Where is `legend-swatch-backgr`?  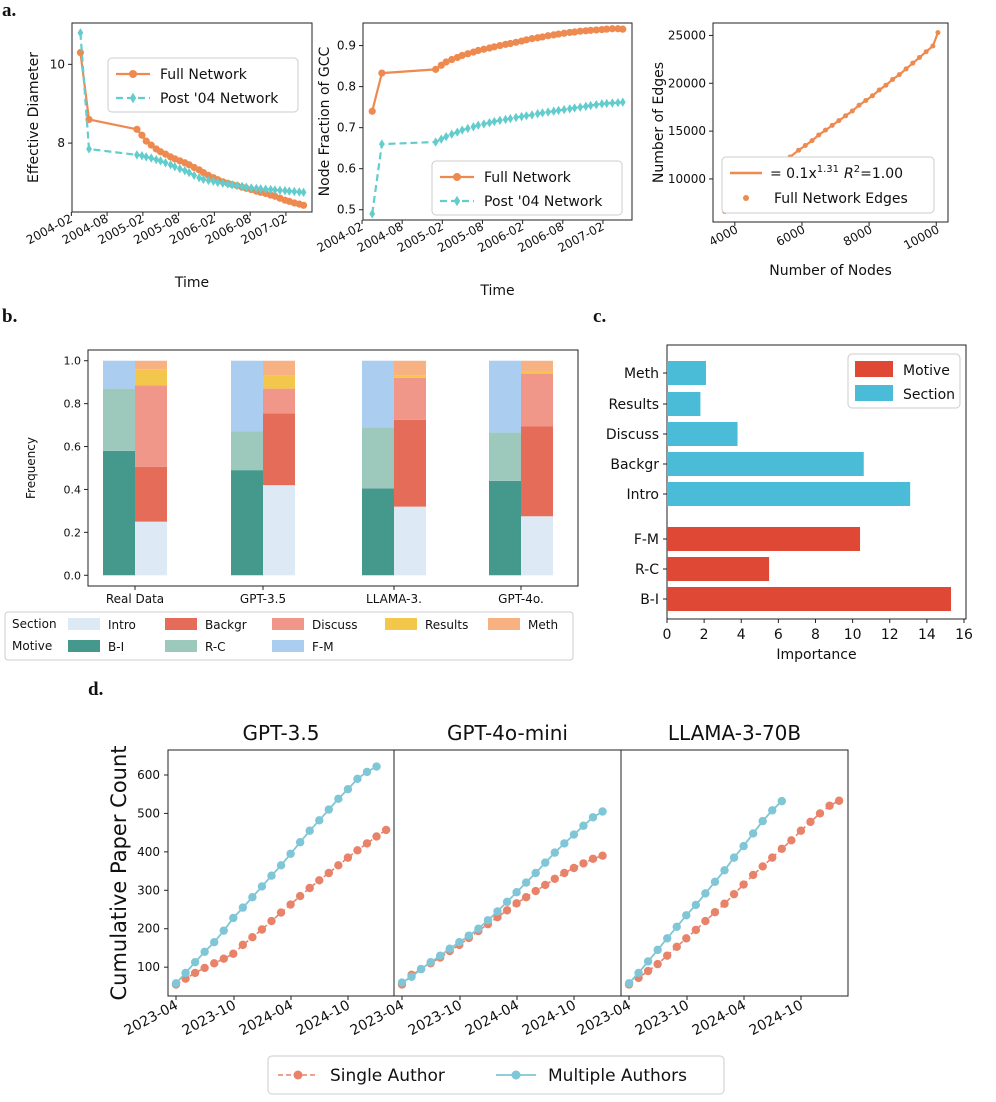 legend-swatch-backgr is located at coordinates (181, 624).